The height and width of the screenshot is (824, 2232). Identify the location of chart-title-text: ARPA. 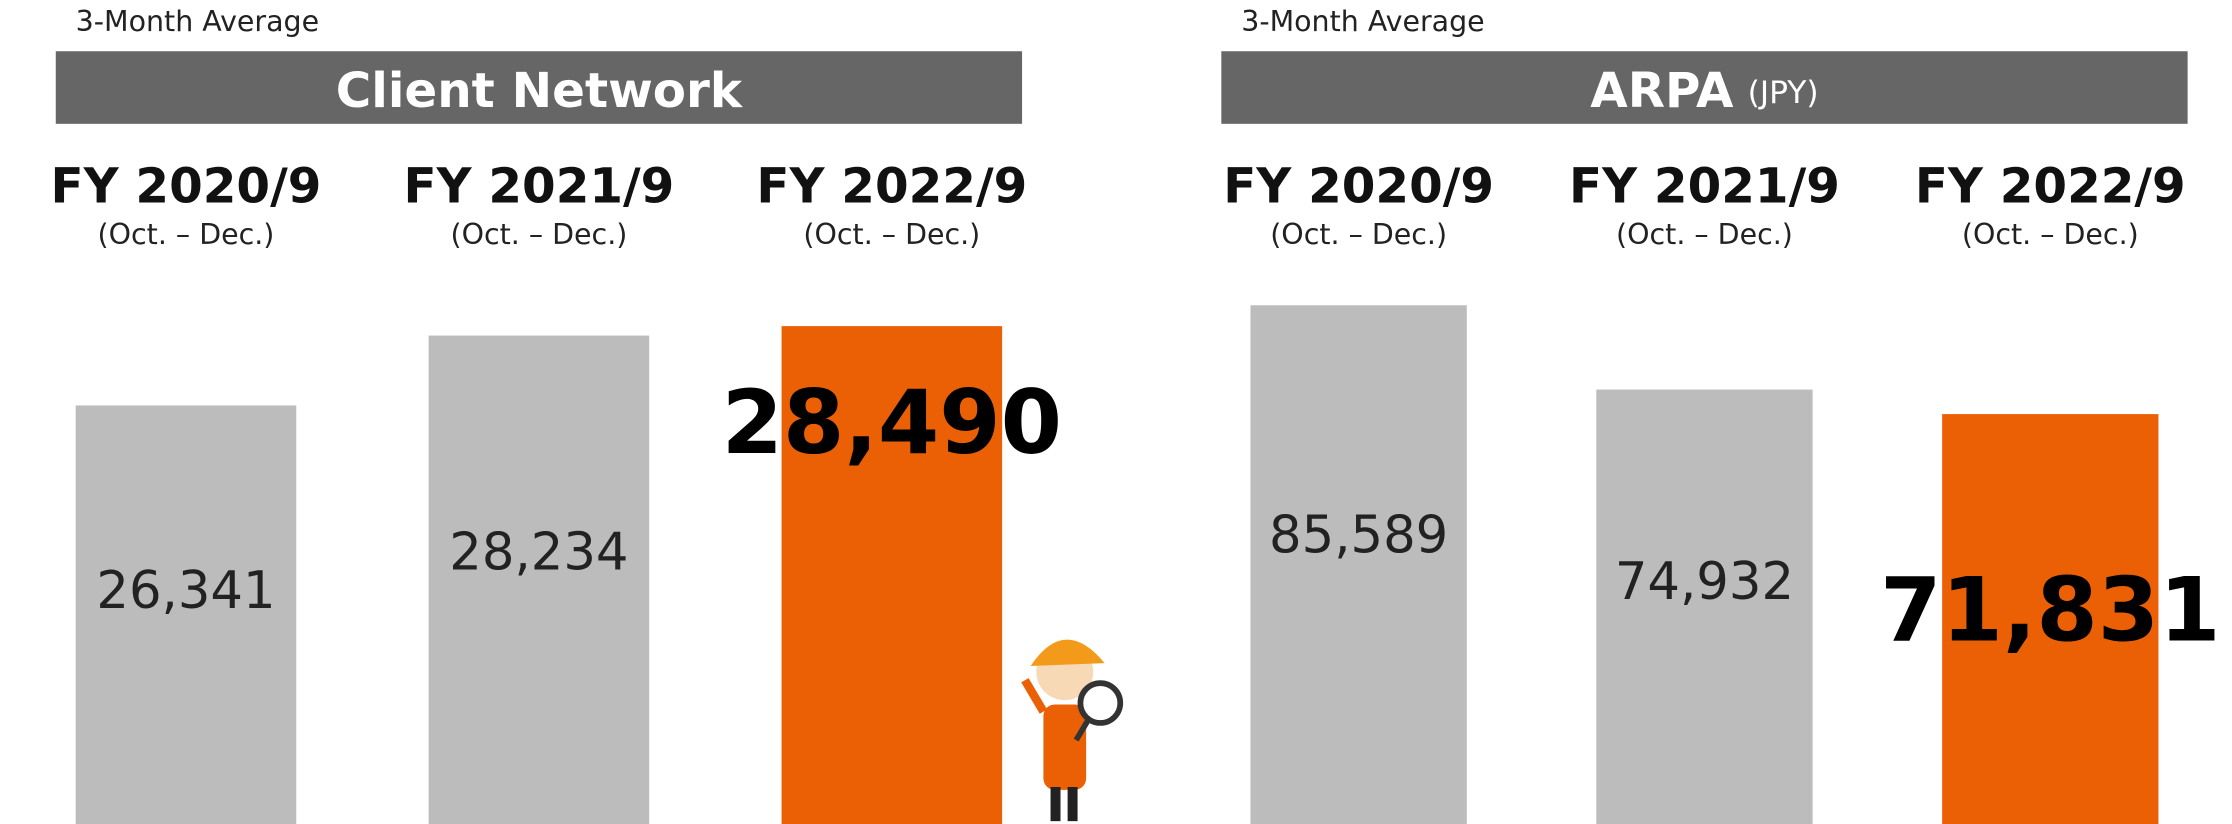
(1662, 91).